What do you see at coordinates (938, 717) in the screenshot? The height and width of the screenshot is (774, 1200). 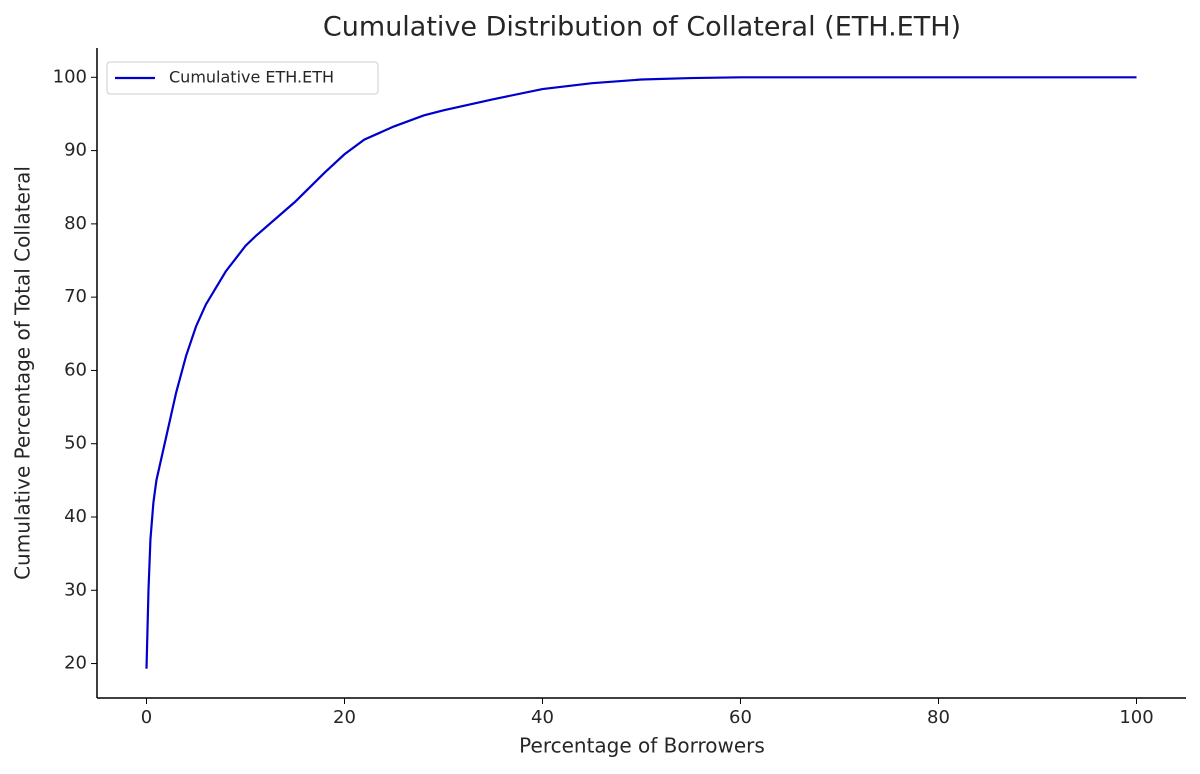 I see `x-tick-label: 80` at bounding box center [938, 717].